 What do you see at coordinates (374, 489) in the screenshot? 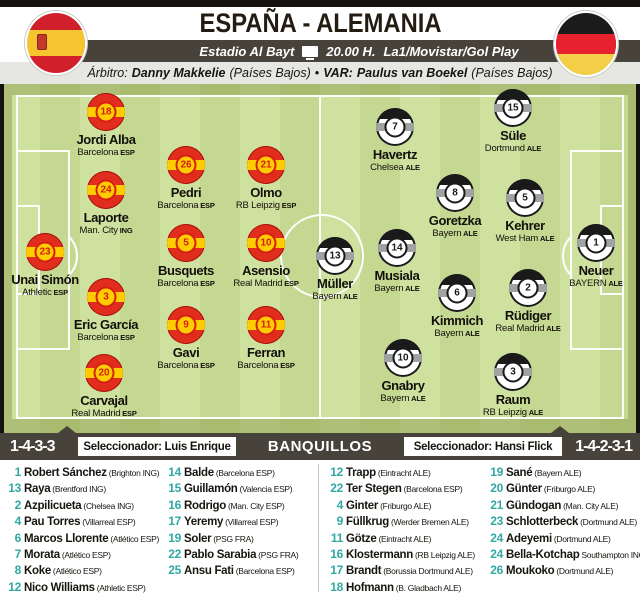
I see `bench-player-name: Ter Stegen` at bounding box center [374, 489].